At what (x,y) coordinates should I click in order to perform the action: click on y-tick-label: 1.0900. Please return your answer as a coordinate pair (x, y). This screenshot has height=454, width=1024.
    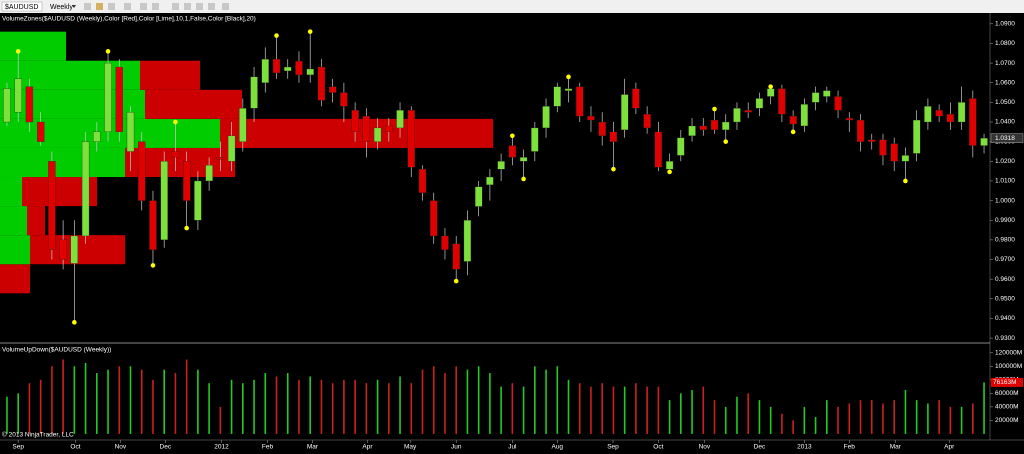
    Looking at the image, I should click on (1005, 24).